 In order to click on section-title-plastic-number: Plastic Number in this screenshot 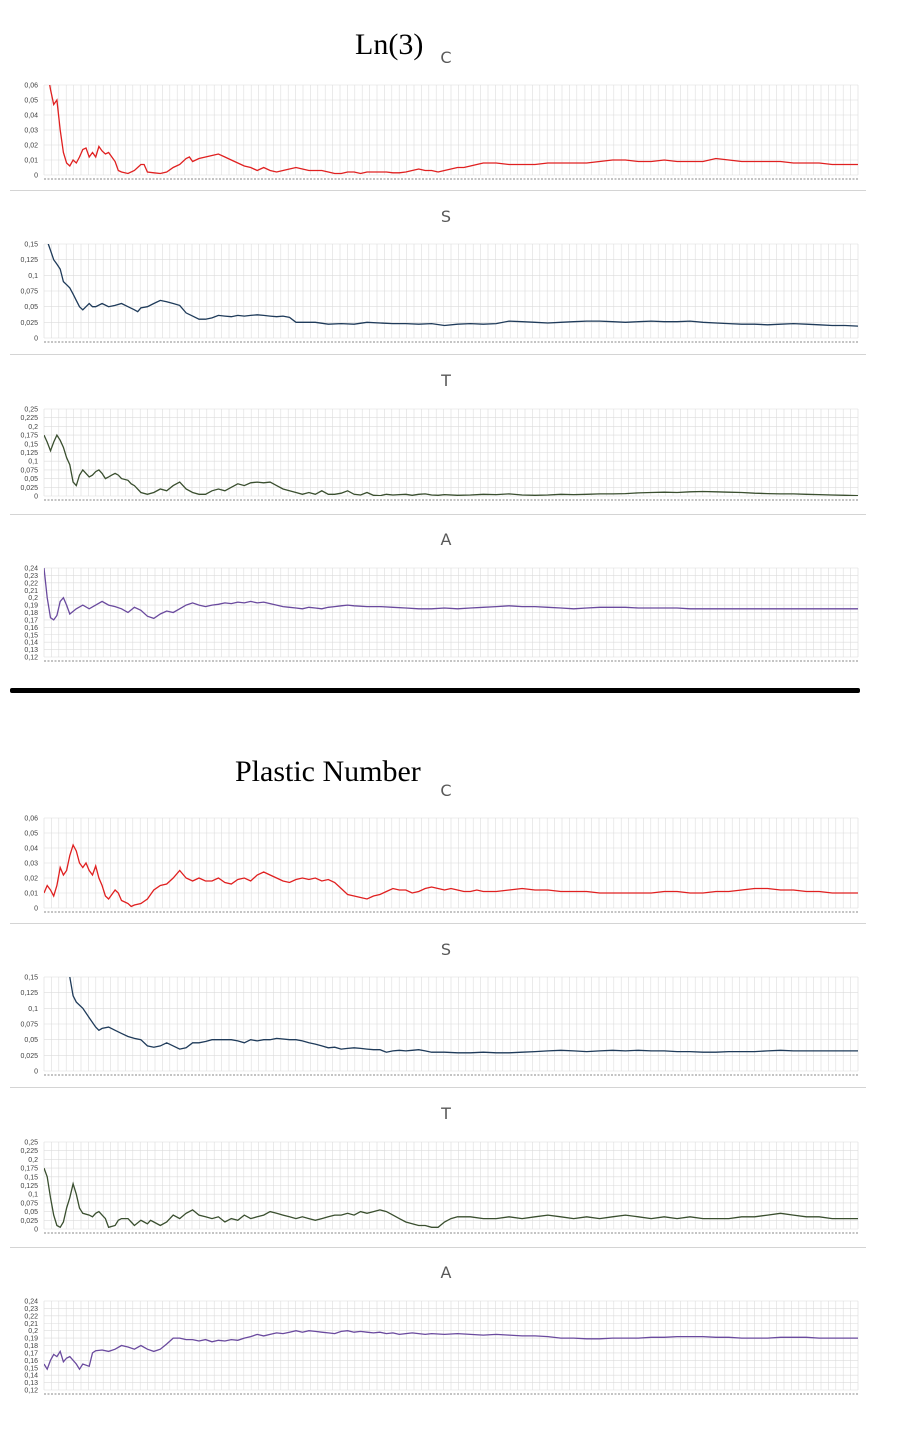, I will do `click(328, 771)`.